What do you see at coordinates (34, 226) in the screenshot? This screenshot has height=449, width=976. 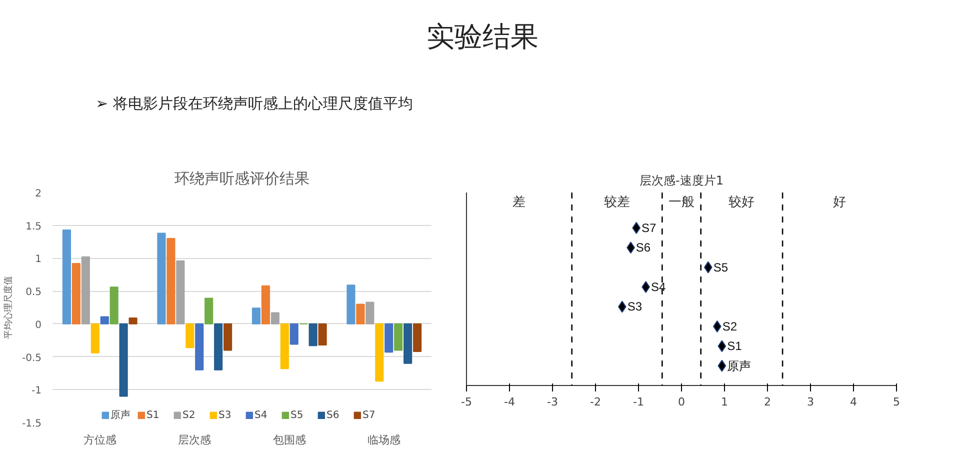 I see `y-tick-label: 1.5` at bounding box center [34, 226].